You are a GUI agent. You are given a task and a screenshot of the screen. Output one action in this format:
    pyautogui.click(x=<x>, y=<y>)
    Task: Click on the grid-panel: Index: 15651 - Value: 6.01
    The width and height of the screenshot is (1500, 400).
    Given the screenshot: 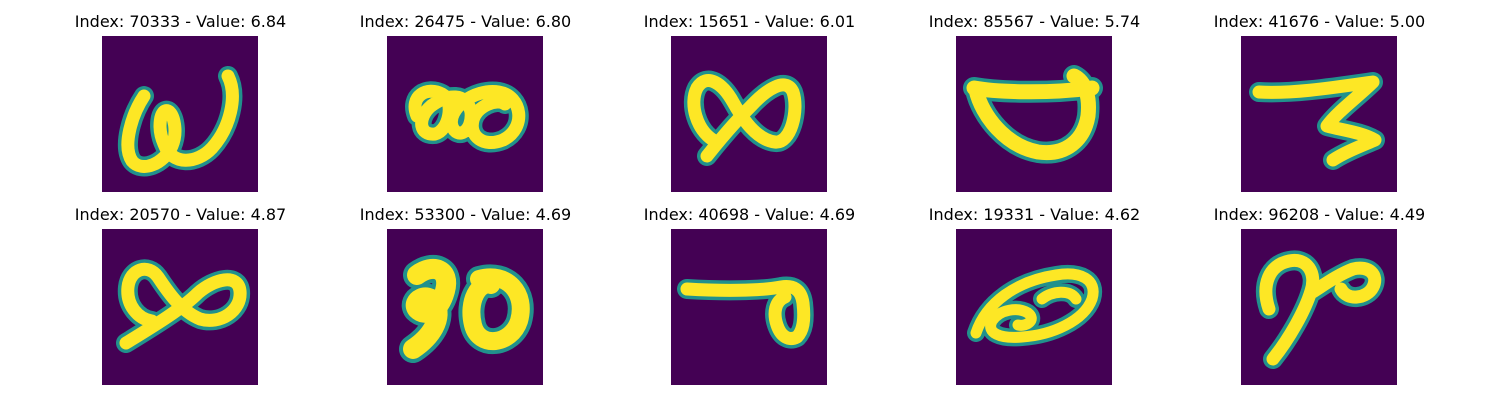 What is the action you would take?
    pyautogui.click(x=749, y=107)
    